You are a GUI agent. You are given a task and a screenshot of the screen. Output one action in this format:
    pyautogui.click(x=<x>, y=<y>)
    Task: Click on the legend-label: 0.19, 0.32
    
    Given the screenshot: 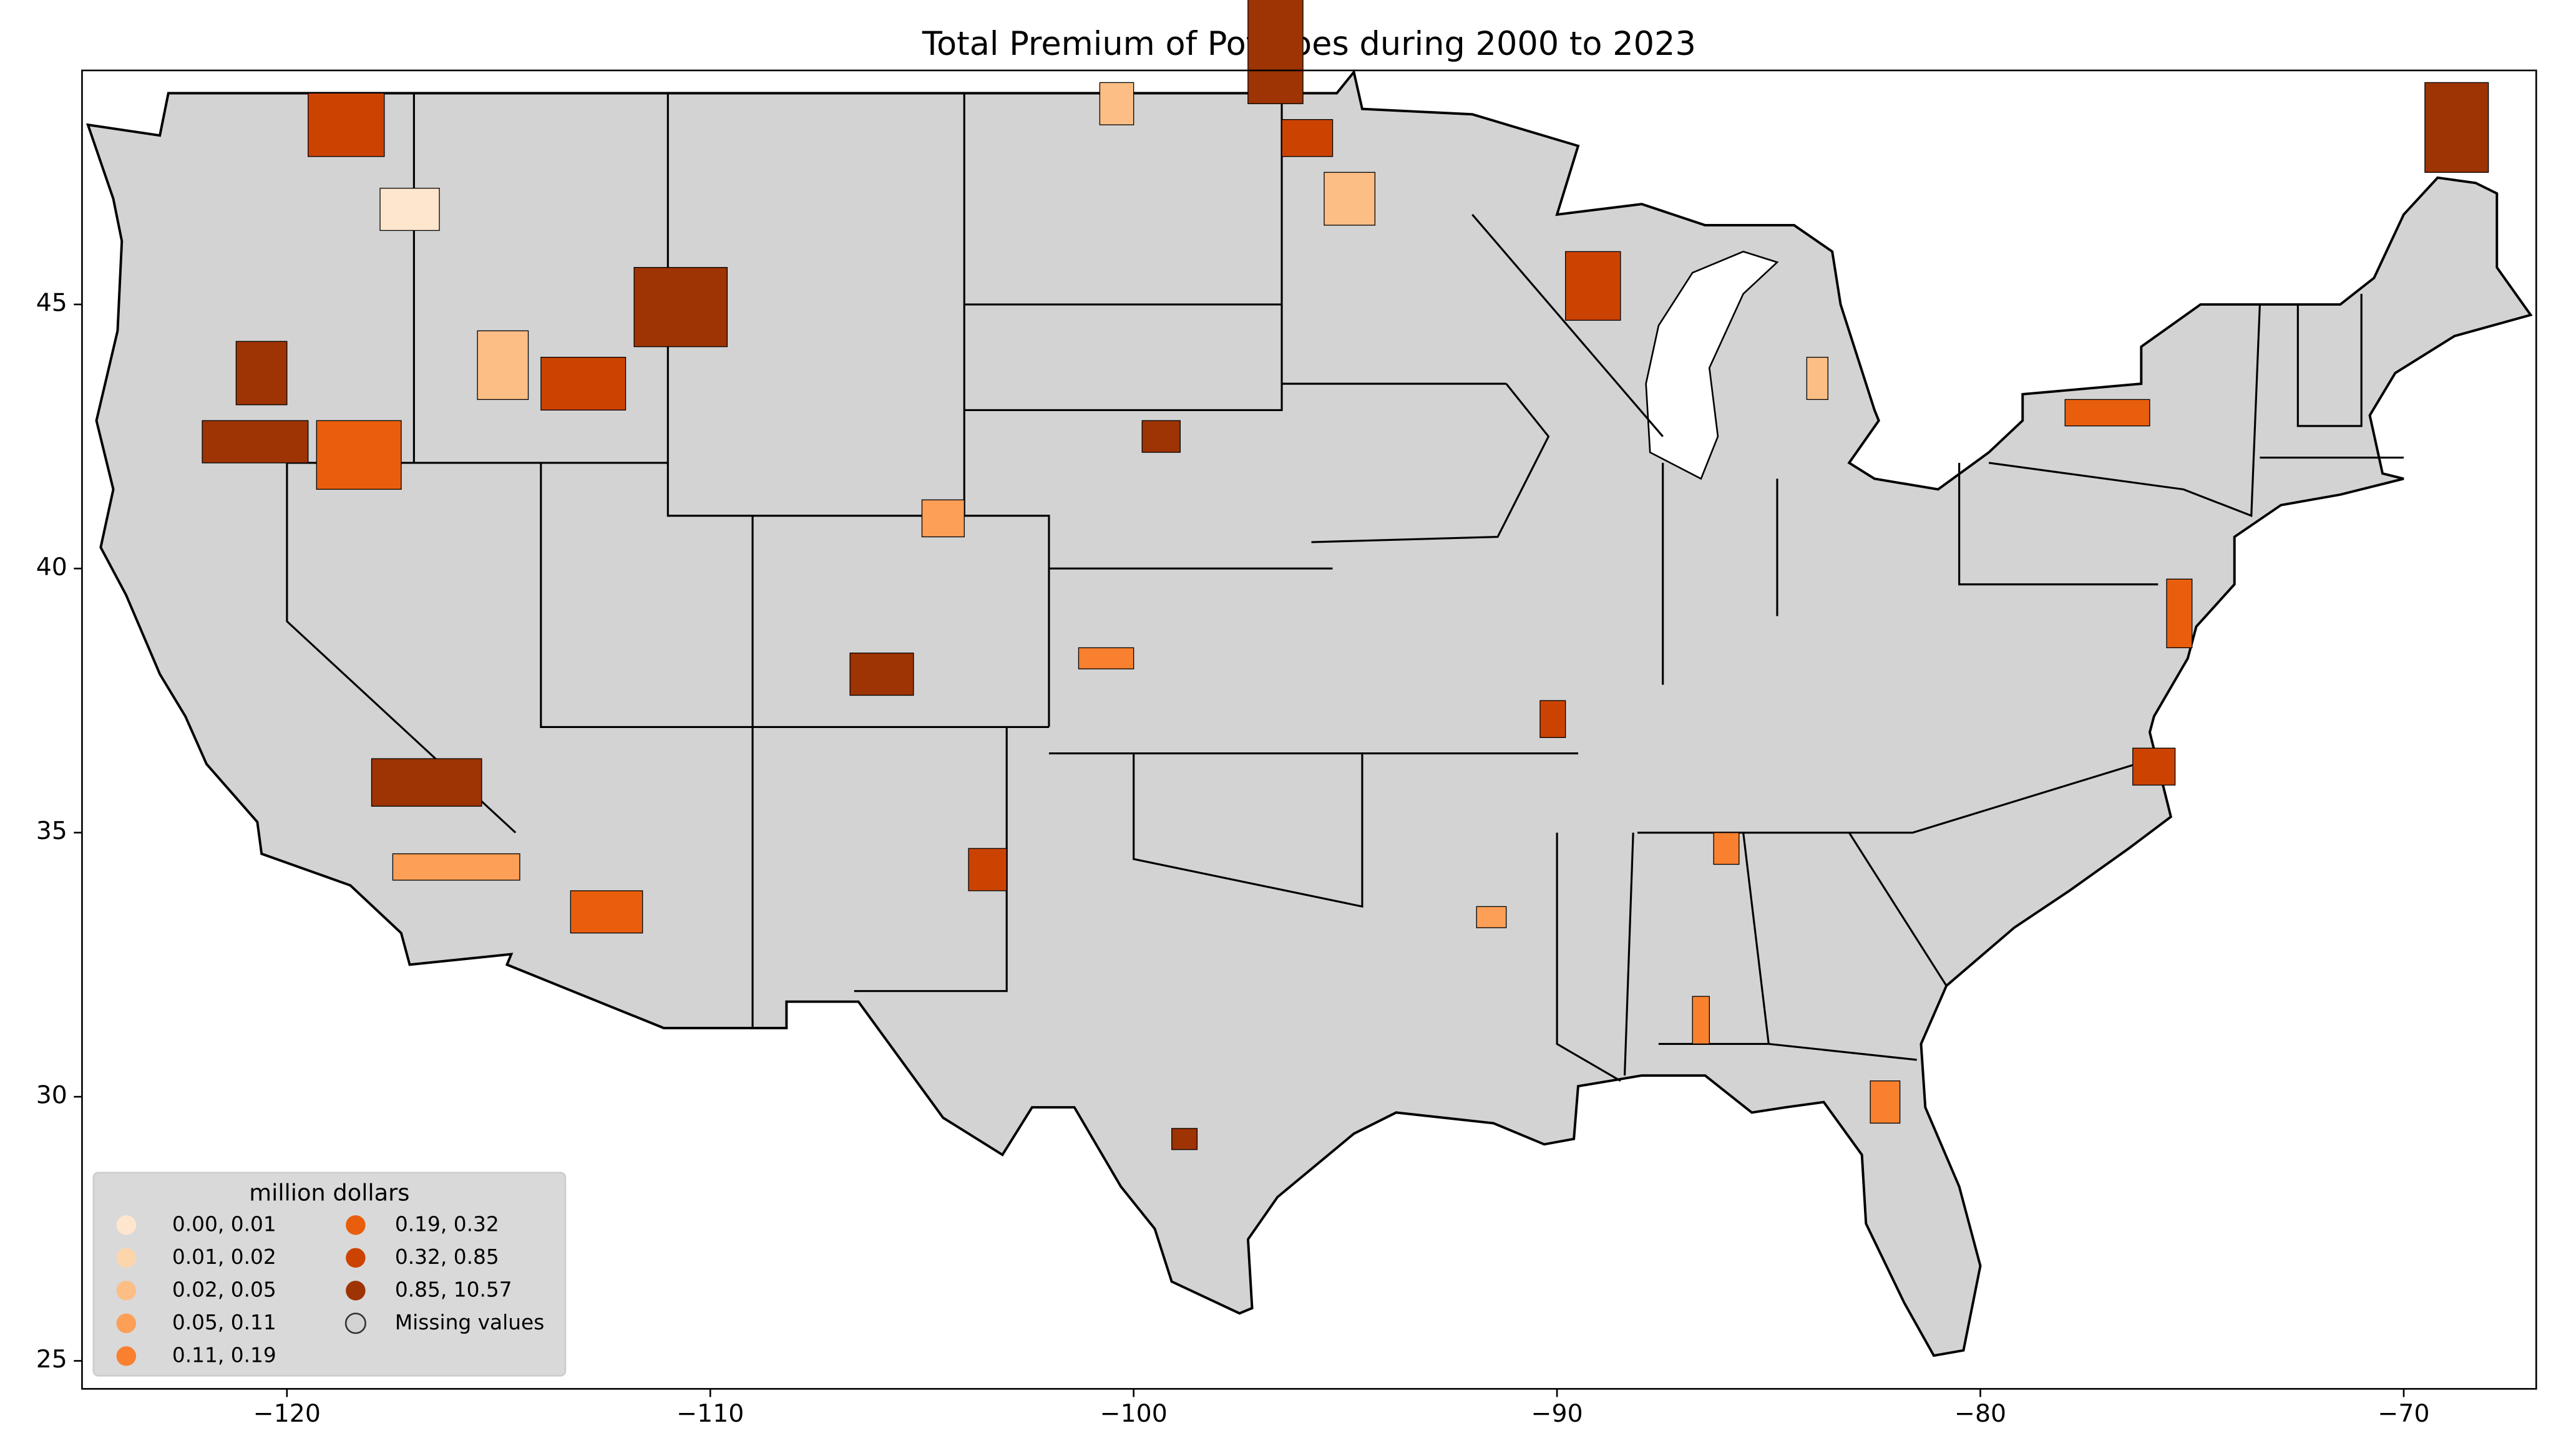 What is the action you would take?
    pyautogui.click(x=447, y=1224)
    